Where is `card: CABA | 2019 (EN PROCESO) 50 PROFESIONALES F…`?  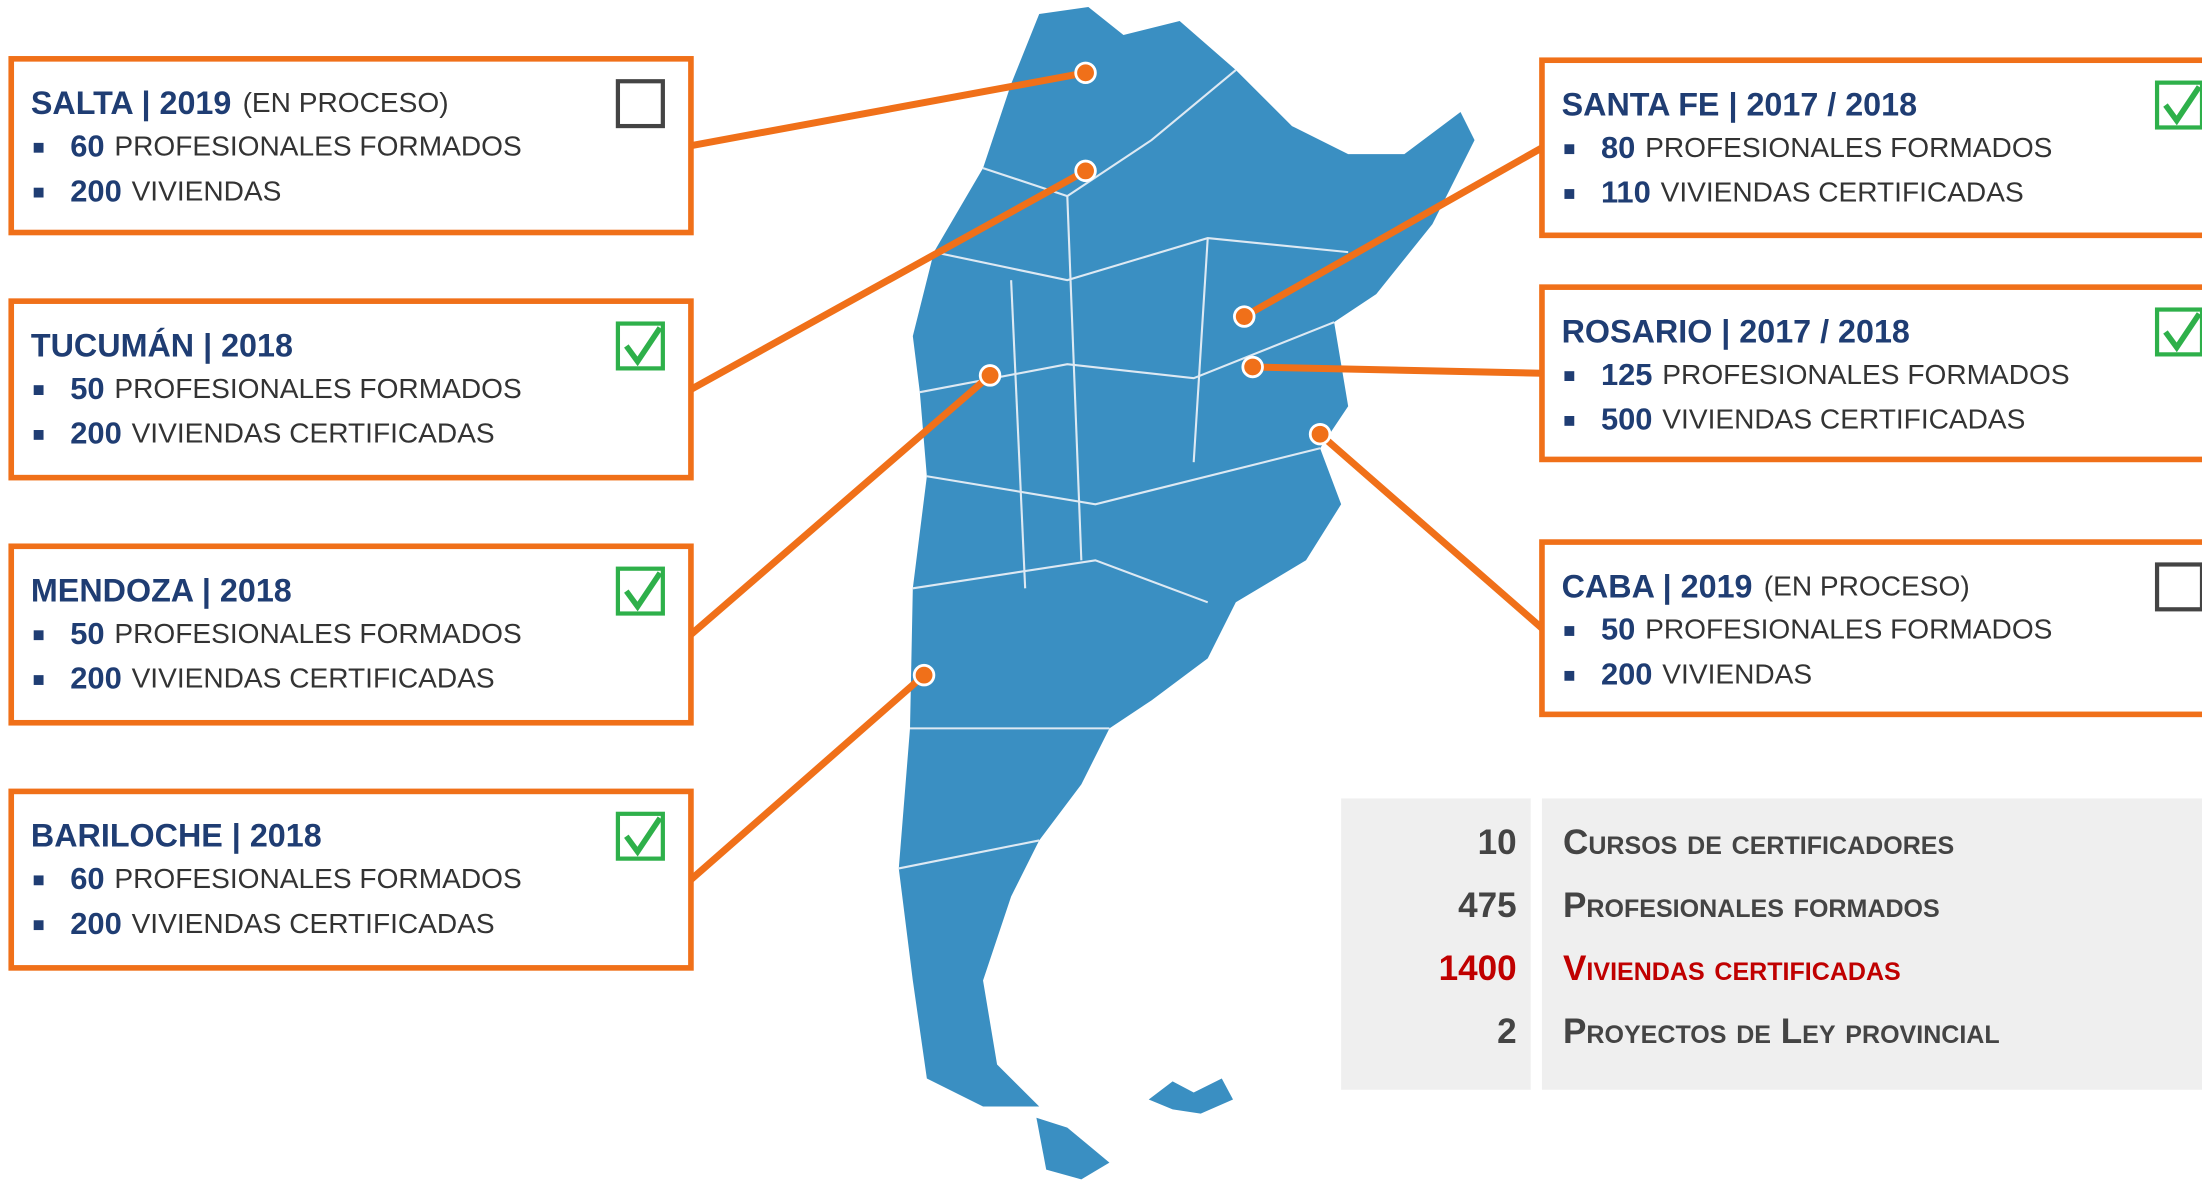
card: CABA | 2019 (EN PROCESO) 50 PROFESIONALES F… is located at coordinates (1870, 628).